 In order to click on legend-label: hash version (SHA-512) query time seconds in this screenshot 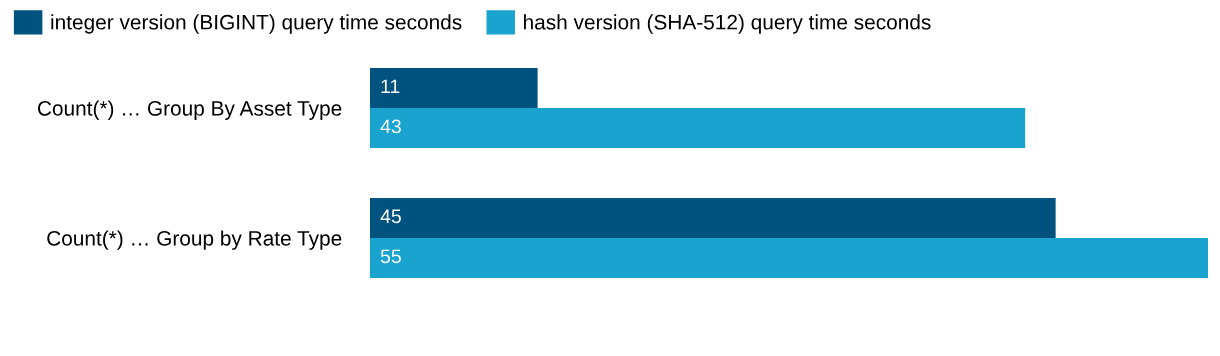, I will do `click(727, 24)`.